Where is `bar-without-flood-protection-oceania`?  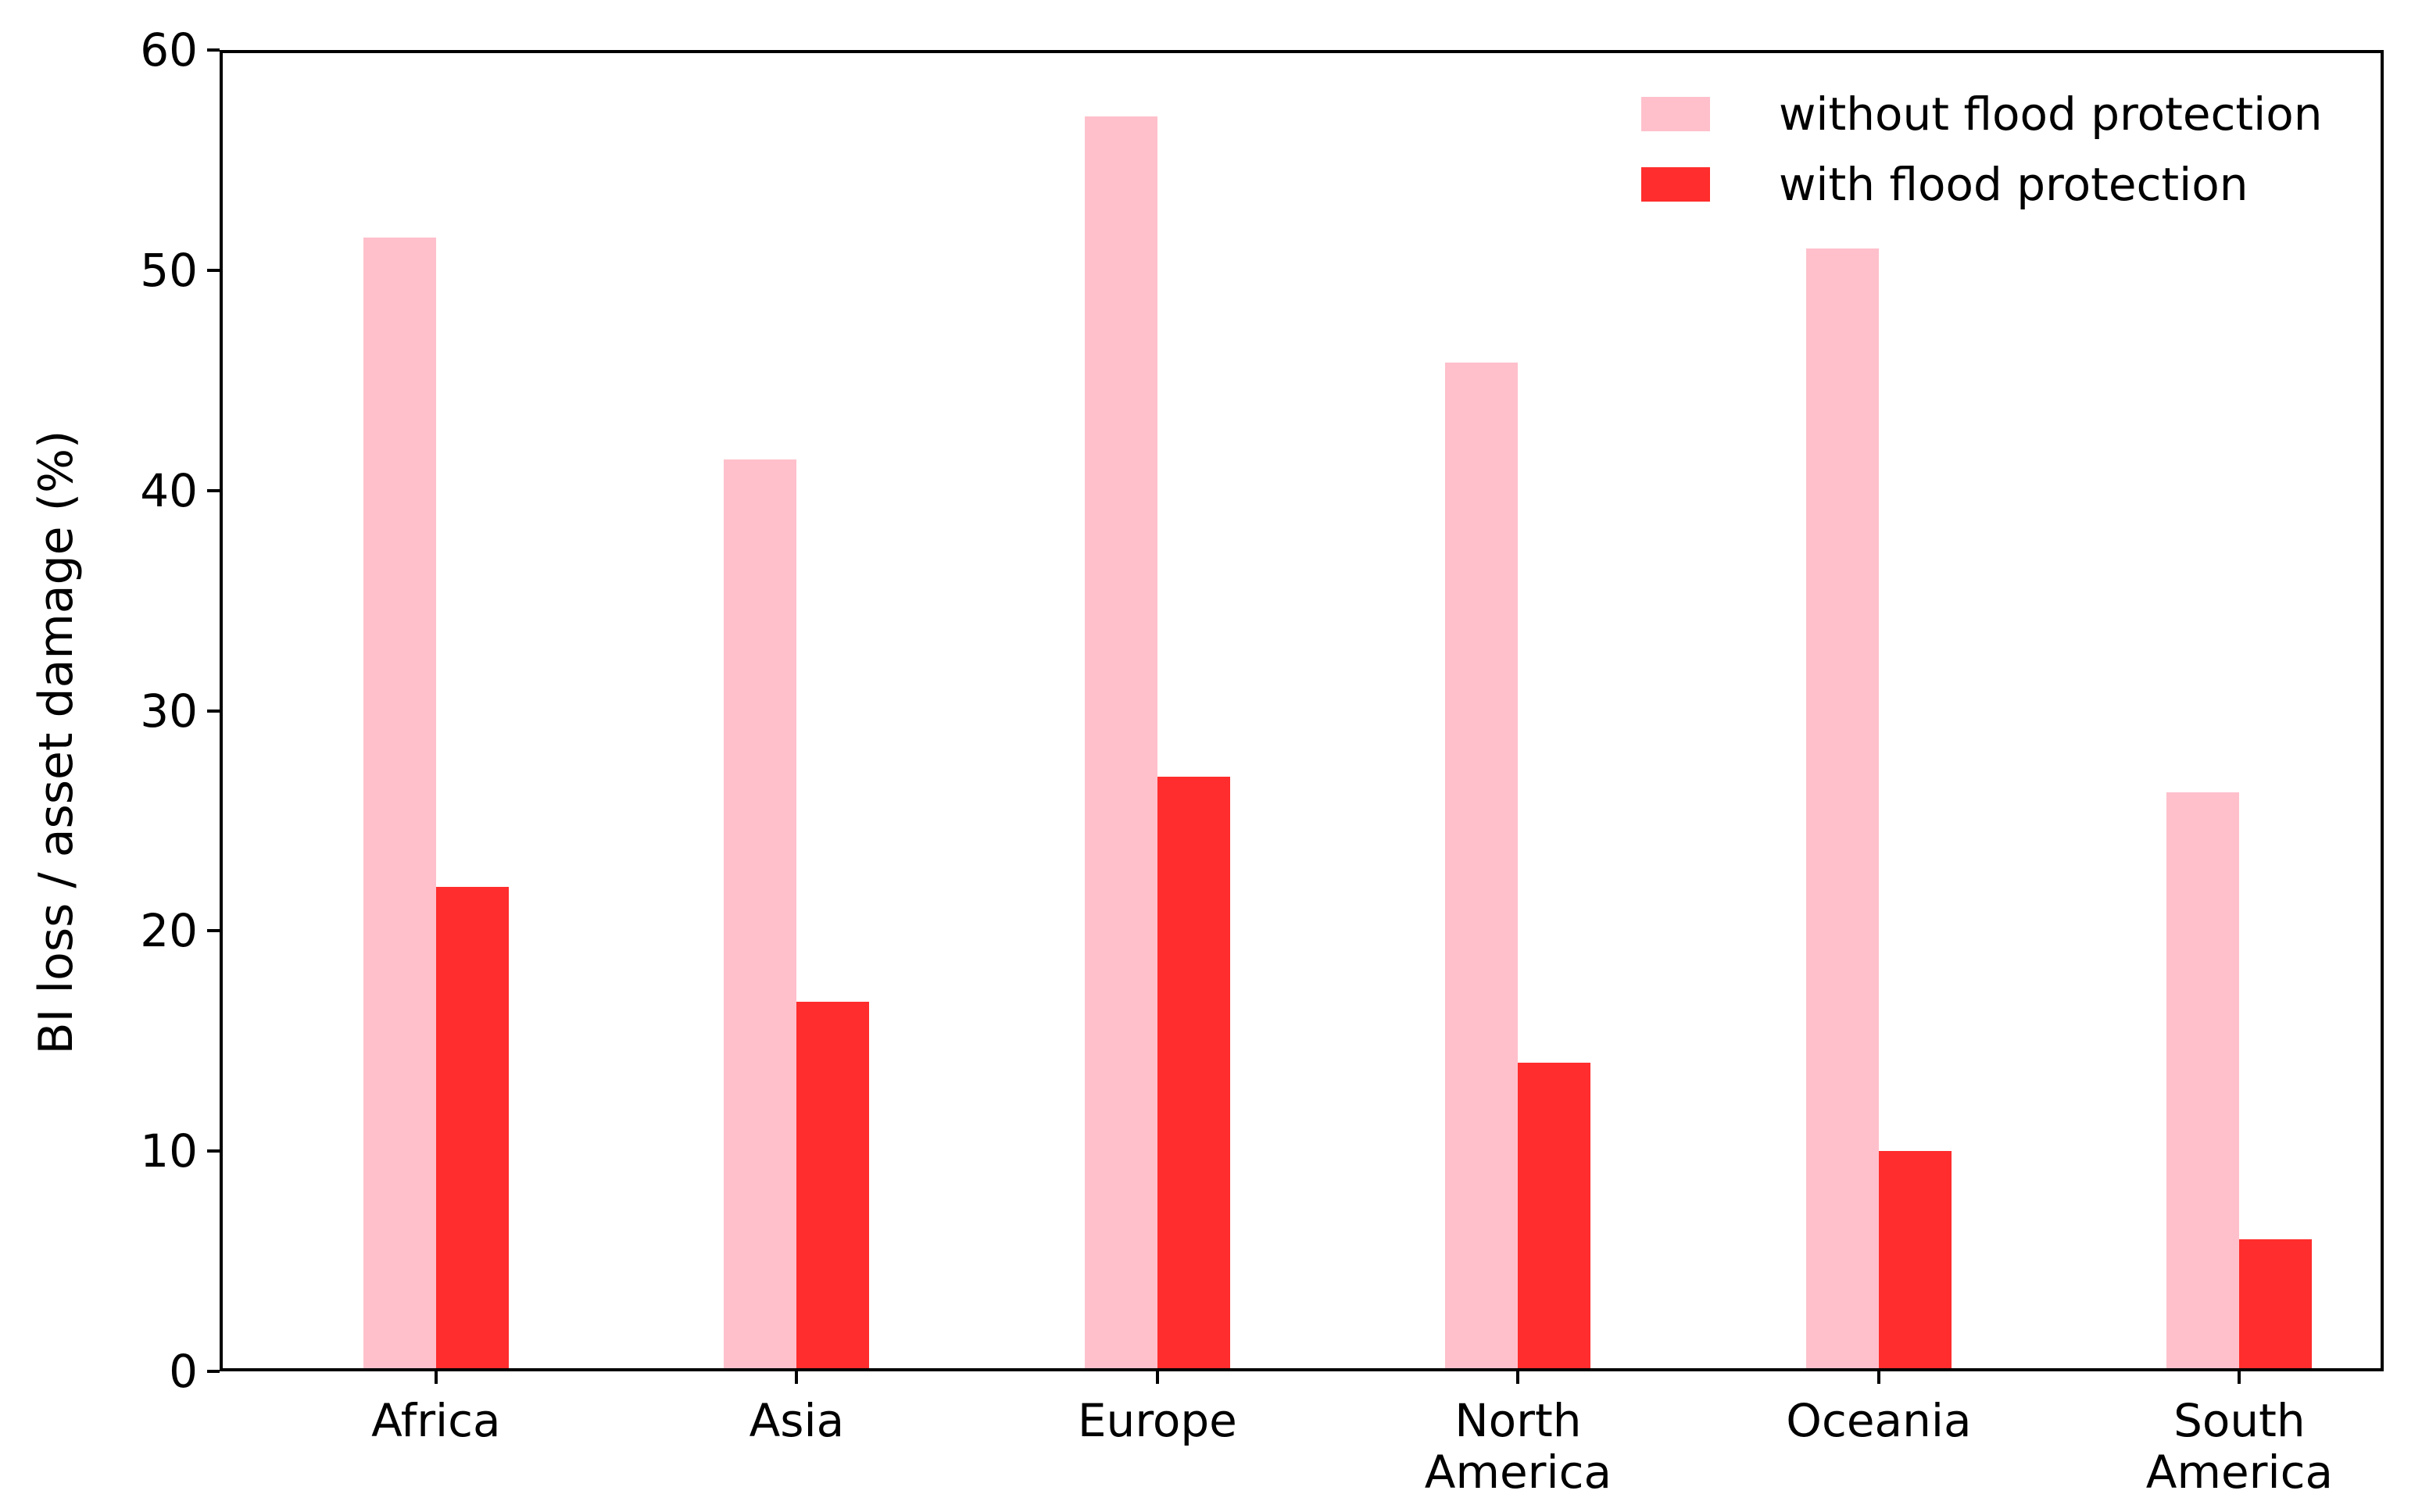
bar-without-flood-protection-oceania is located at coordinates (1842, 809).